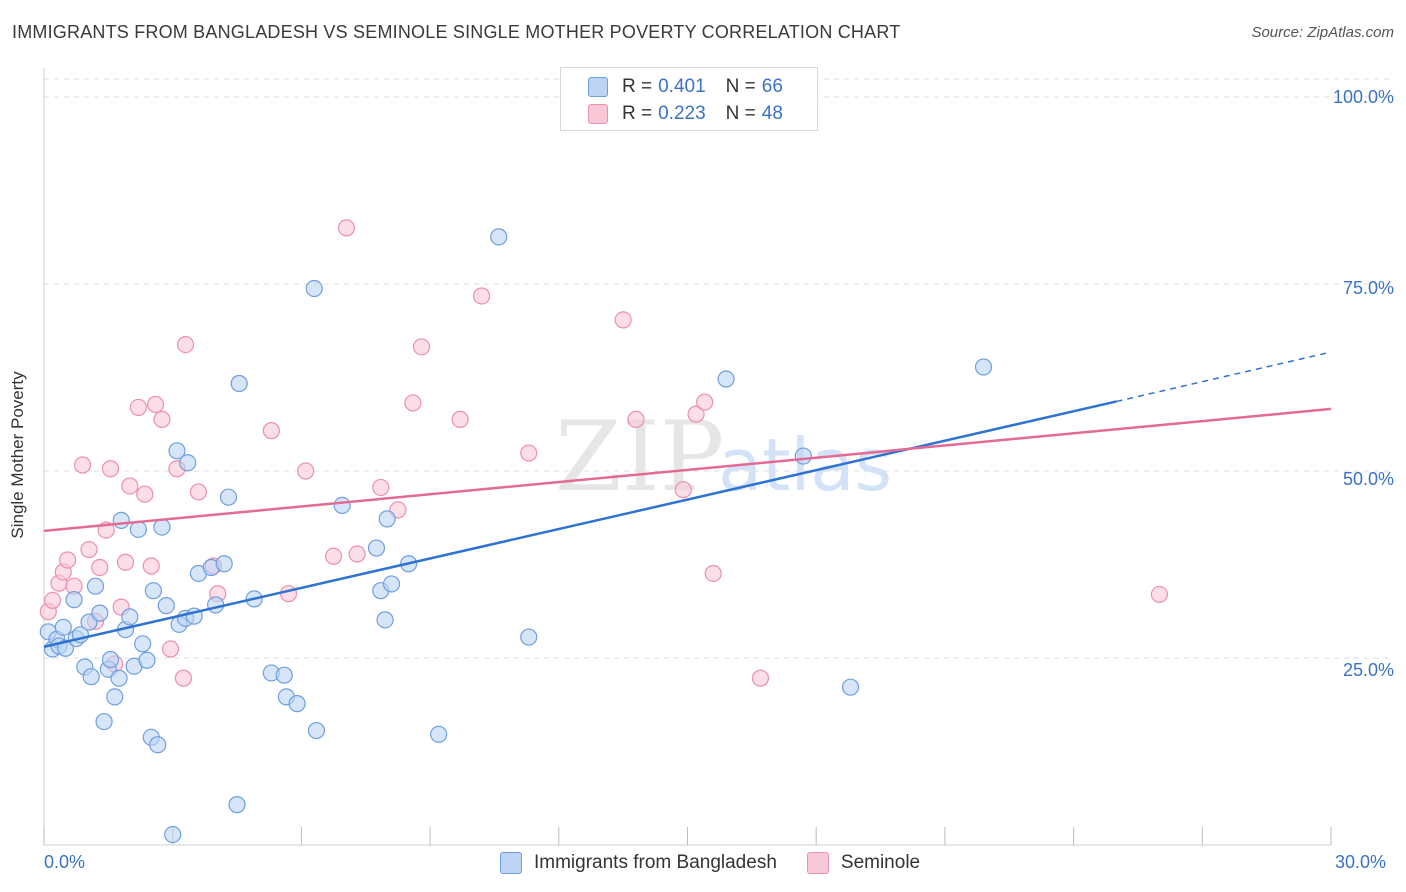 The width and height of the screenshot is (1406, 892). Describe the element at coordinates (1322, 32) in the screenshot. I see `chart-source: Source: ZipAtlas.com` at that location.